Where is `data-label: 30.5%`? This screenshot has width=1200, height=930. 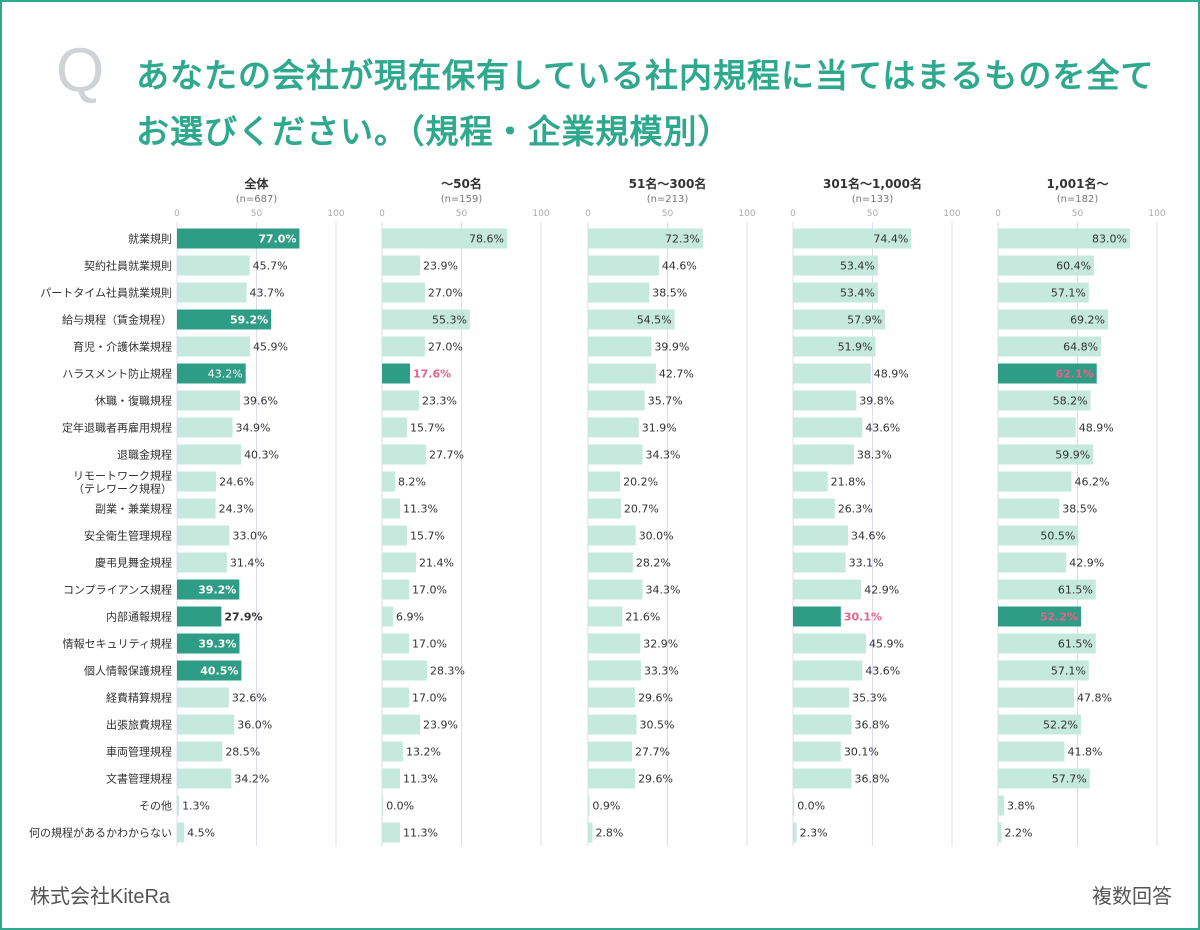
data-label: 30.5% is located at coordinates (656, 725).